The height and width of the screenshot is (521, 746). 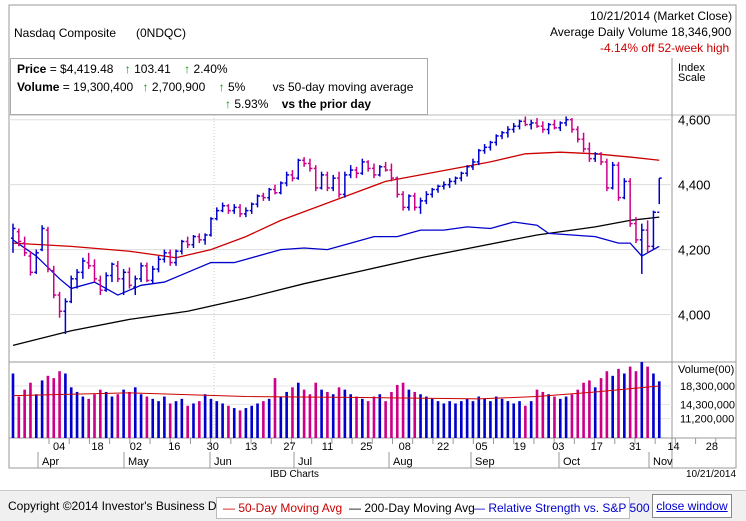 I want to click on date-tick-label: 30, so click(x=213, y=447).